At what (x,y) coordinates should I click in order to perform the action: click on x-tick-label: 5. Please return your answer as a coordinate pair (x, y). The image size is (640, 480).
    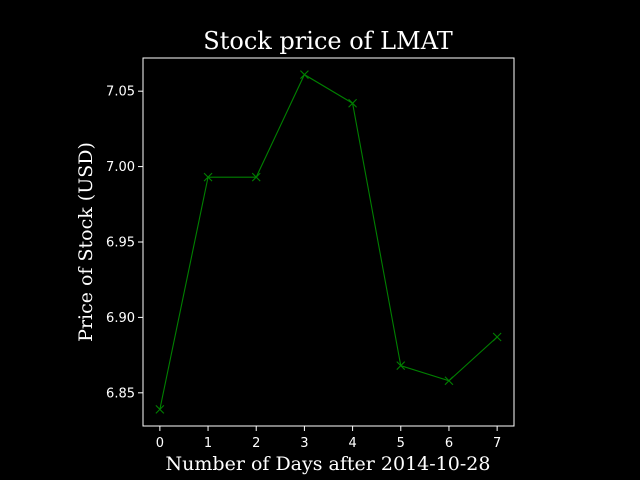
    Looking at the image, I should click on (401, 443).